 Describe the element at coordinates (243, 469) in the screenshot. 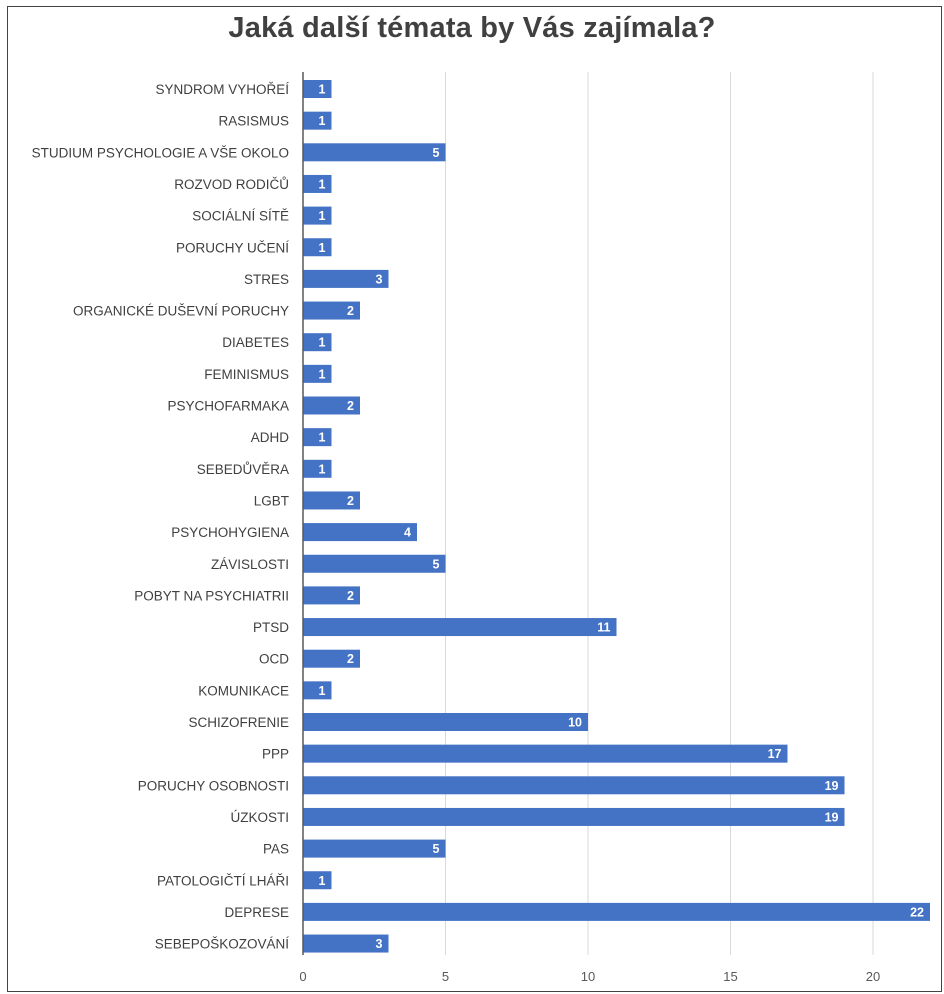

I see `category-label: SEBEDŮVĚRA` at that location.